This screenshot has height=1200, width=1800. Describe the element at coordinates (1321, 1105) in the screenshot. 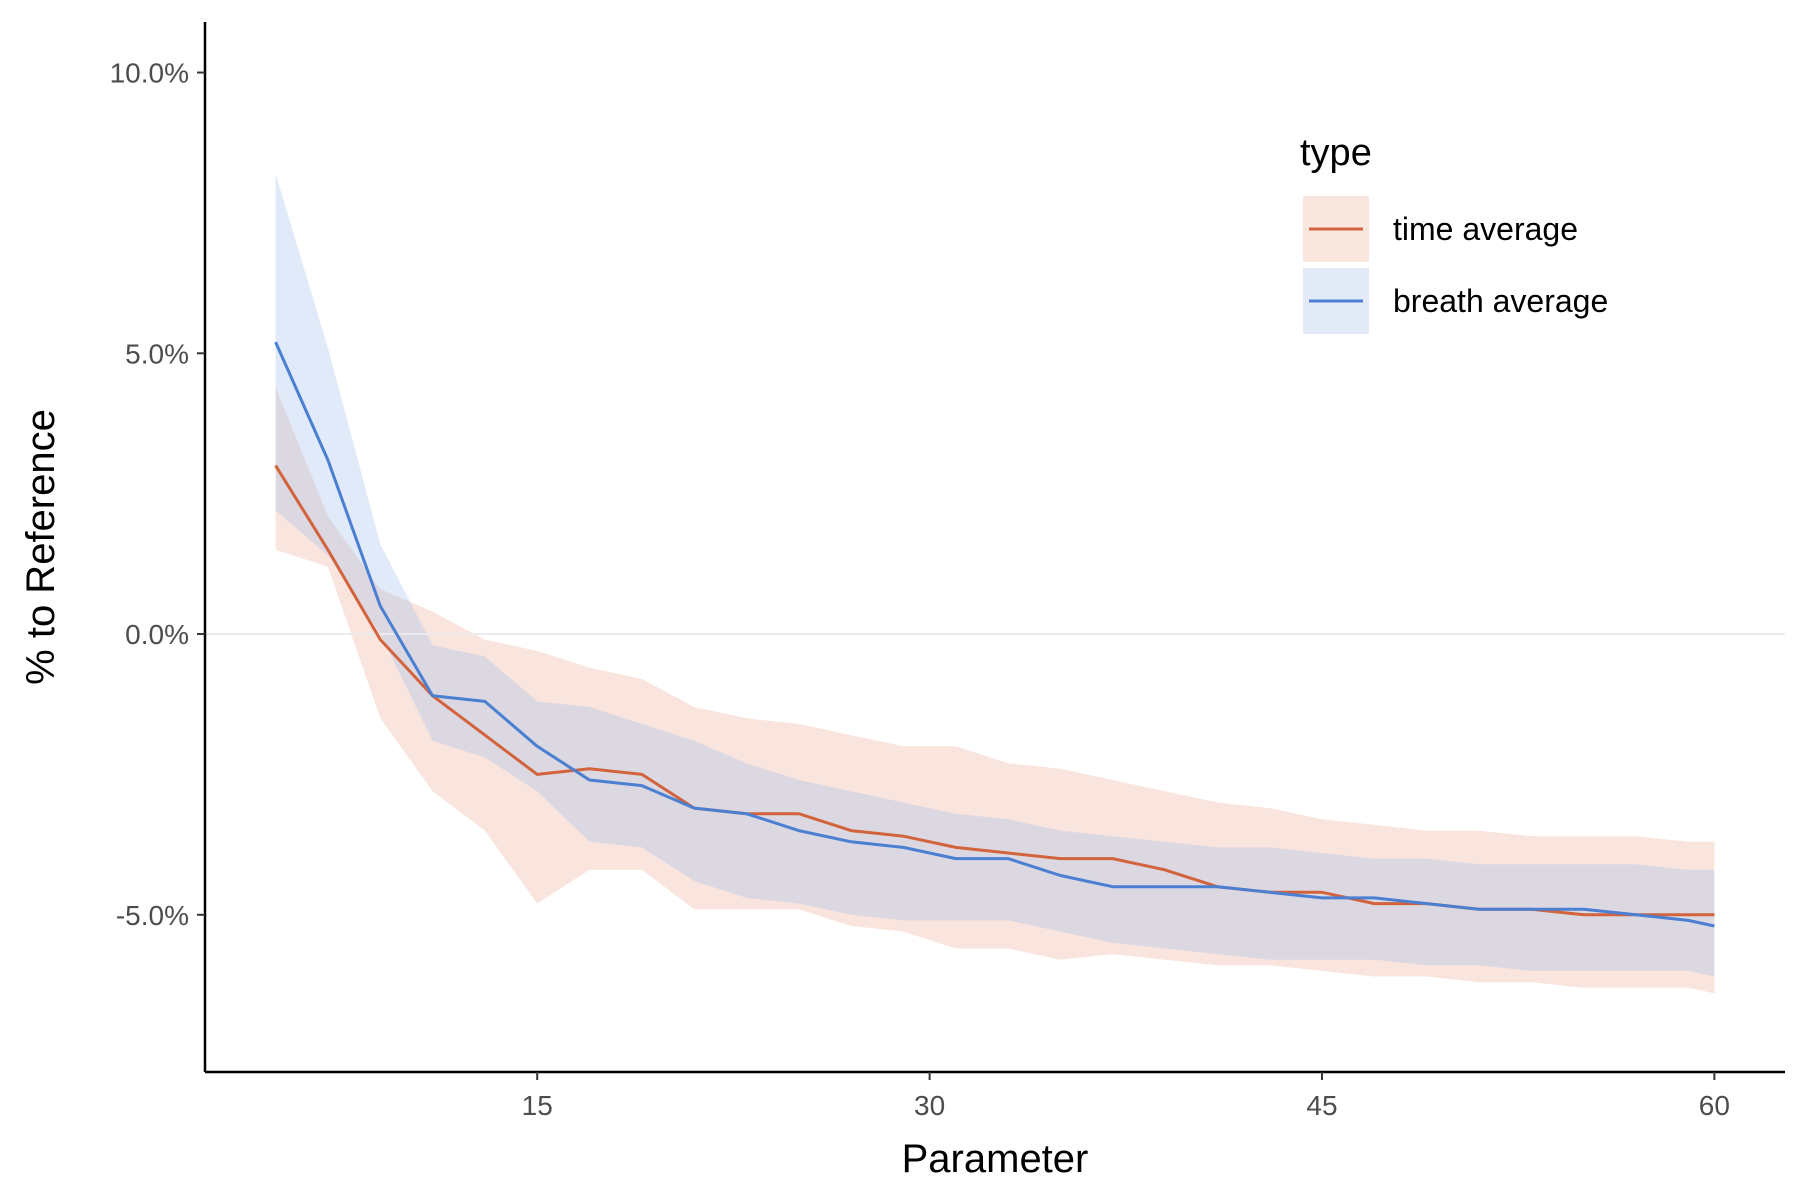

I see `x-tick-label: 45` at that location.